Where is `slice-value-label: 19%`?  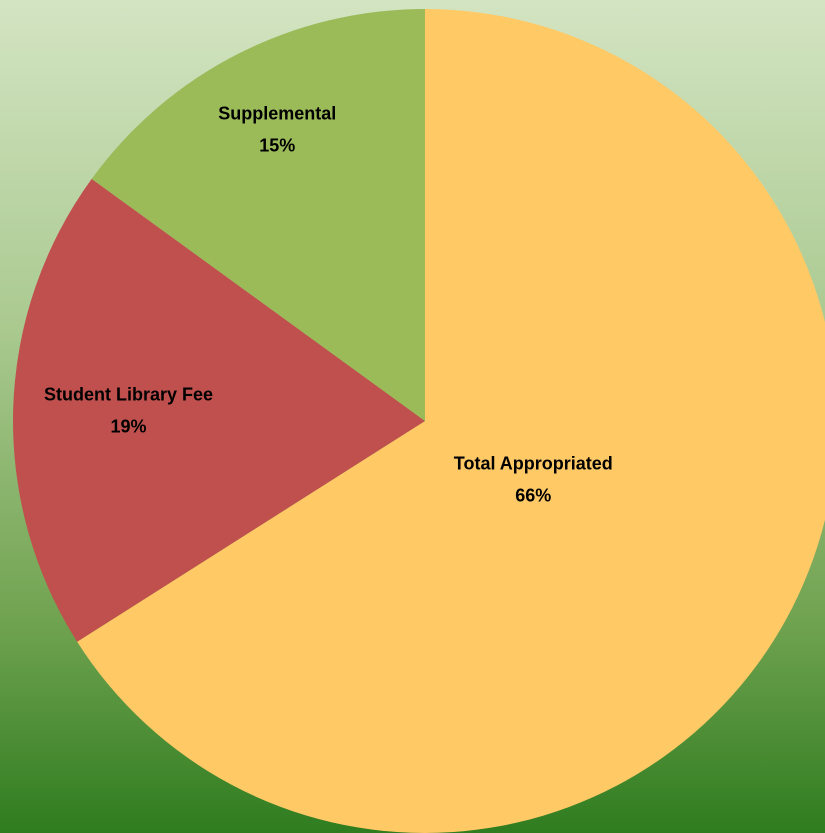
slice-value-label: 19% is located at coordinates (128, 426).